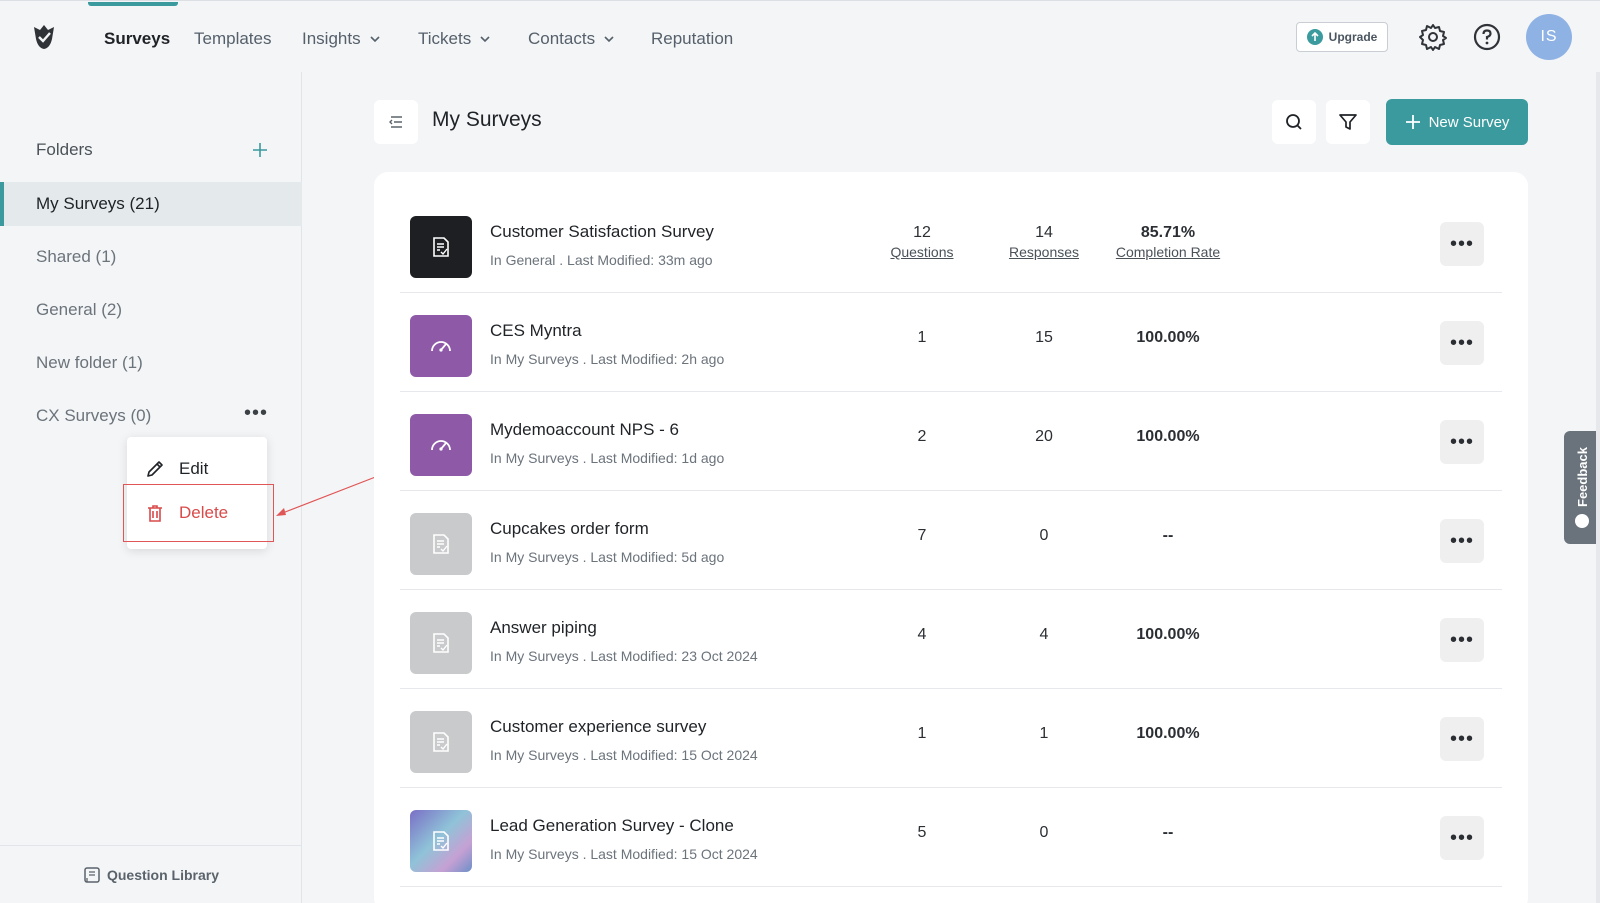 Image resolution: width=1600 pixels, height=903 pixels. I want to click on delete-label: Delete, so click(204, 512).